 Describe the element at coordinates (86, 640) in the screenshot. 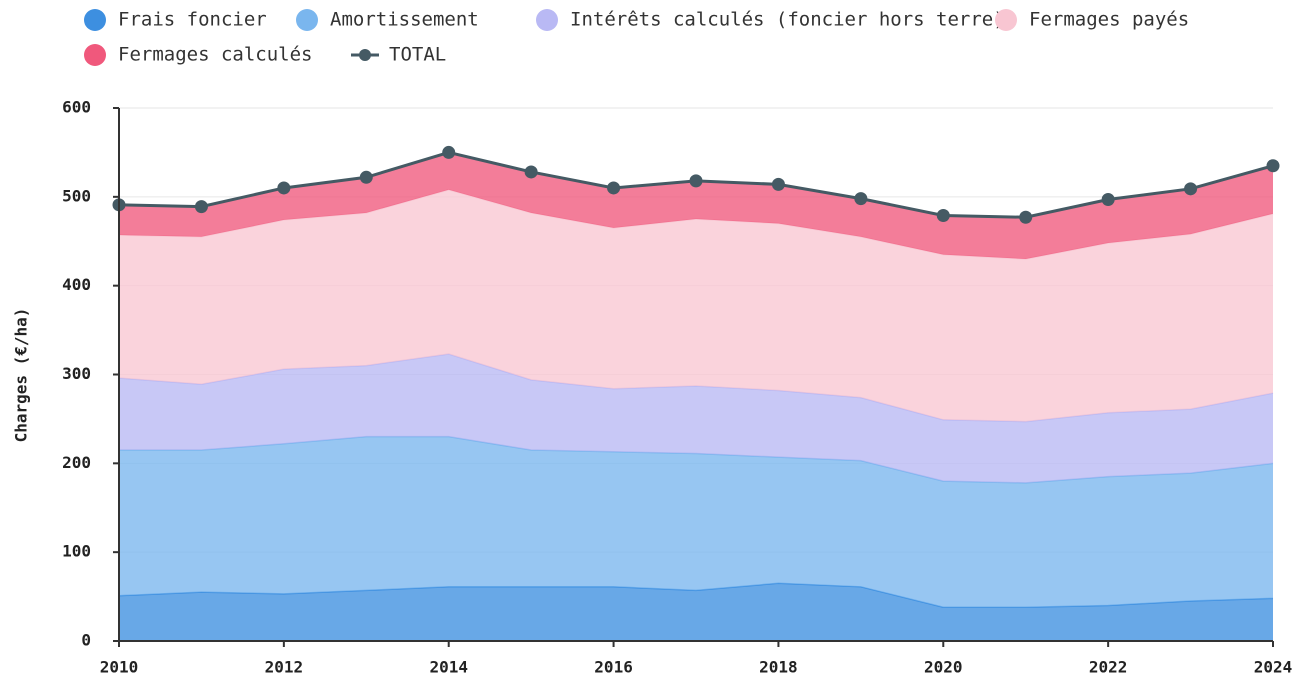

I see `y-tick-label: 0` at that location.